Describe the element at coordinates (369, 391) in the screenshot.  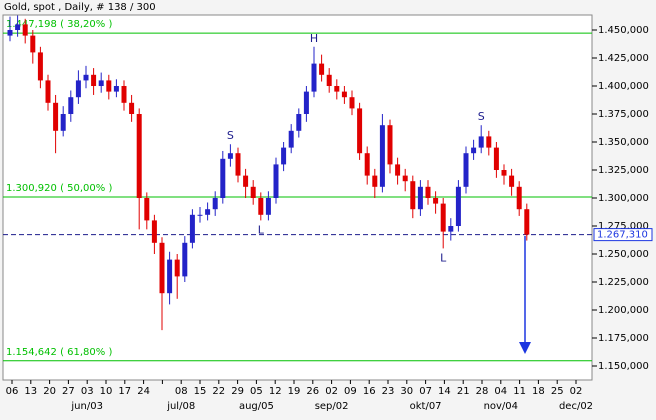
I see `x-tick-label: 16` at that location.